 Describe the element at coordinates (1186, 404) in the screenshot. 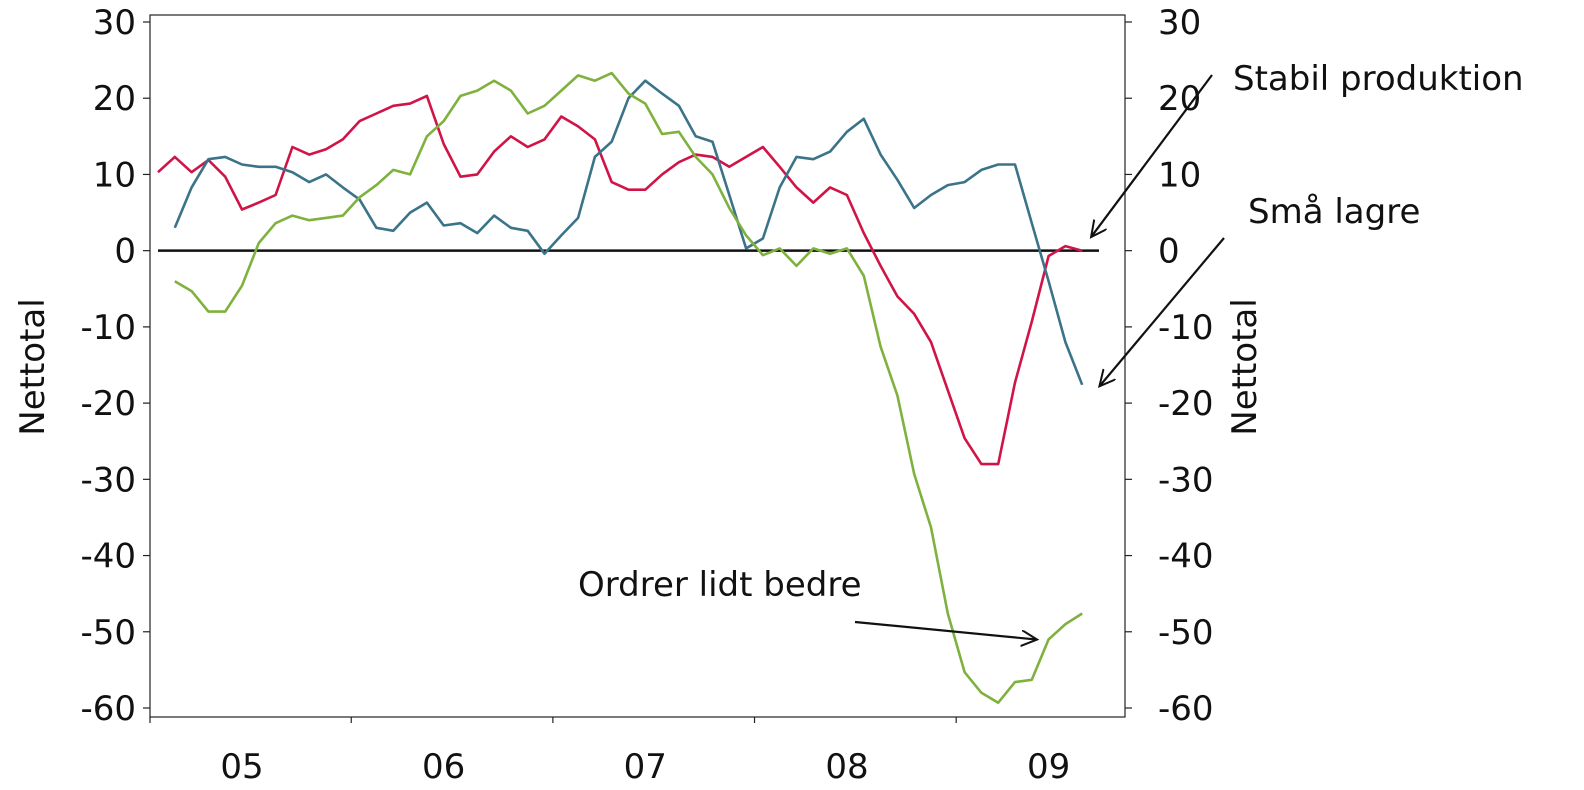

I see `y-tick-label-right: -20` at that location.